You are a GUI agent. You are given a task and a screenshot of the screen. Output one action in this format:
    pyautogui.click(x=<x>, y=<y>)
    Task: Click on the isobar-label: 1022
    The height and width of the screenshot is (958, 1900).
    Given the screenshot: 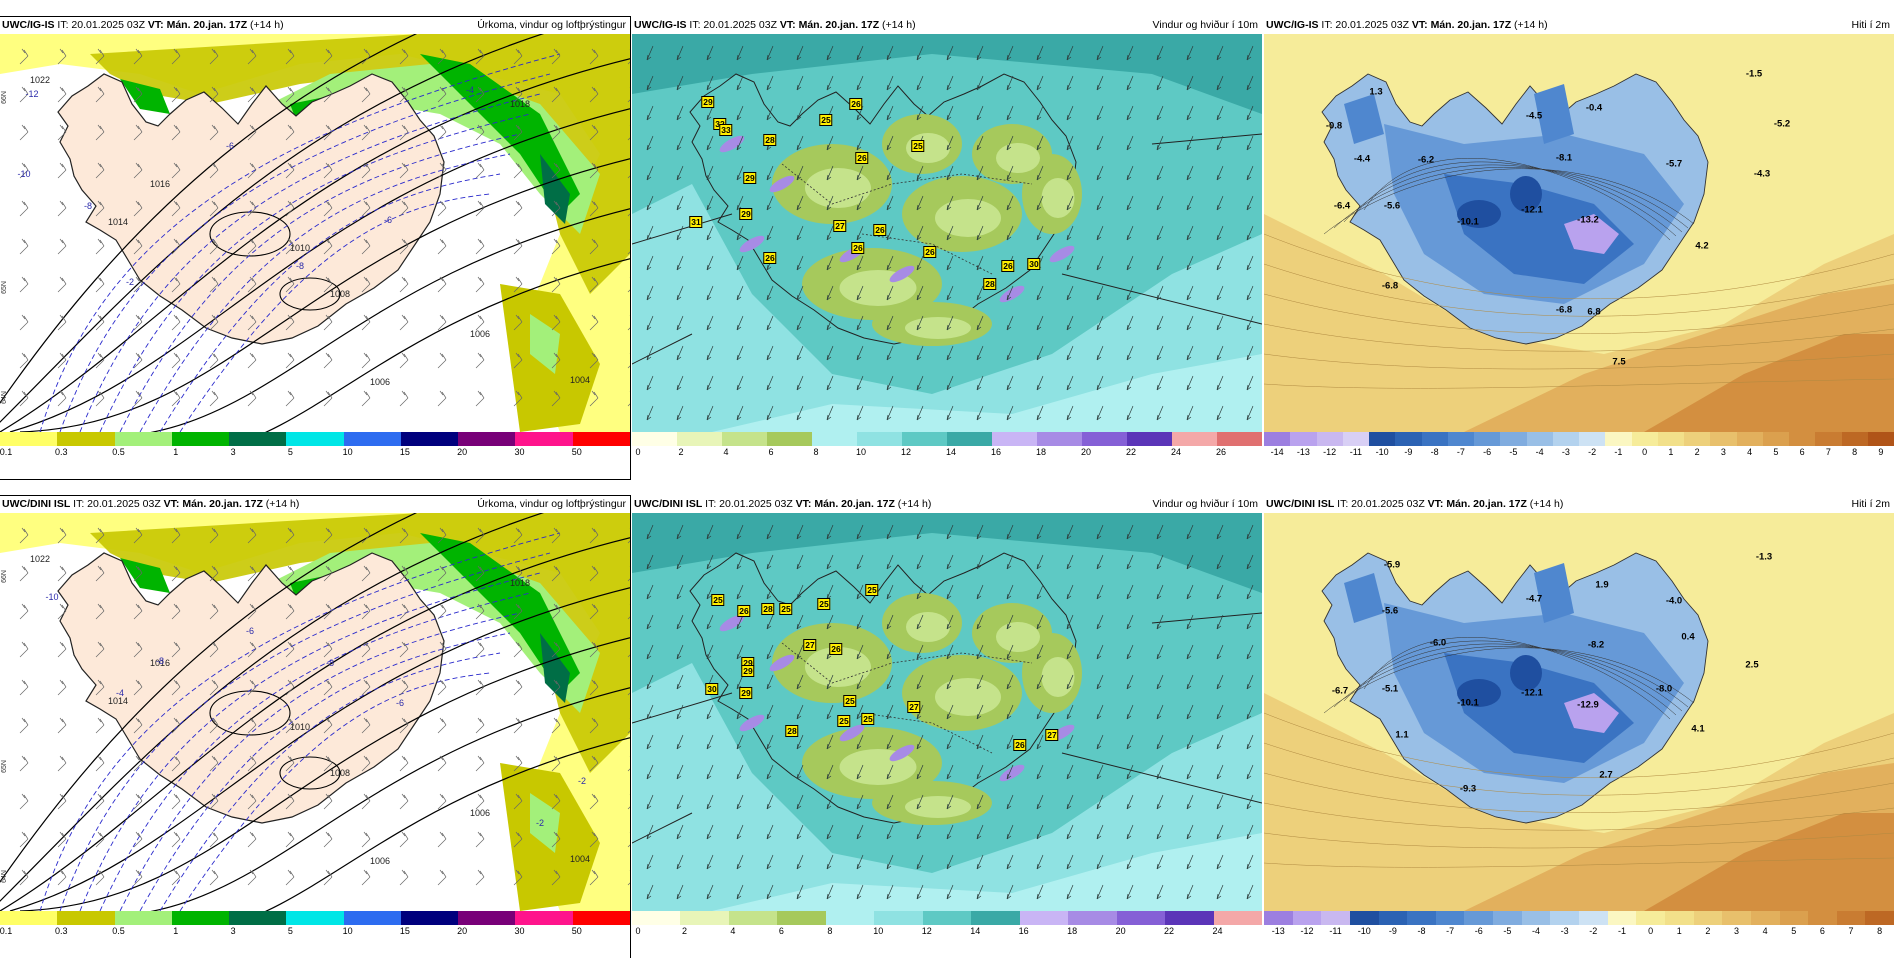 What is the action you would take?
    pyautogui.click(x=40, y=559)
    